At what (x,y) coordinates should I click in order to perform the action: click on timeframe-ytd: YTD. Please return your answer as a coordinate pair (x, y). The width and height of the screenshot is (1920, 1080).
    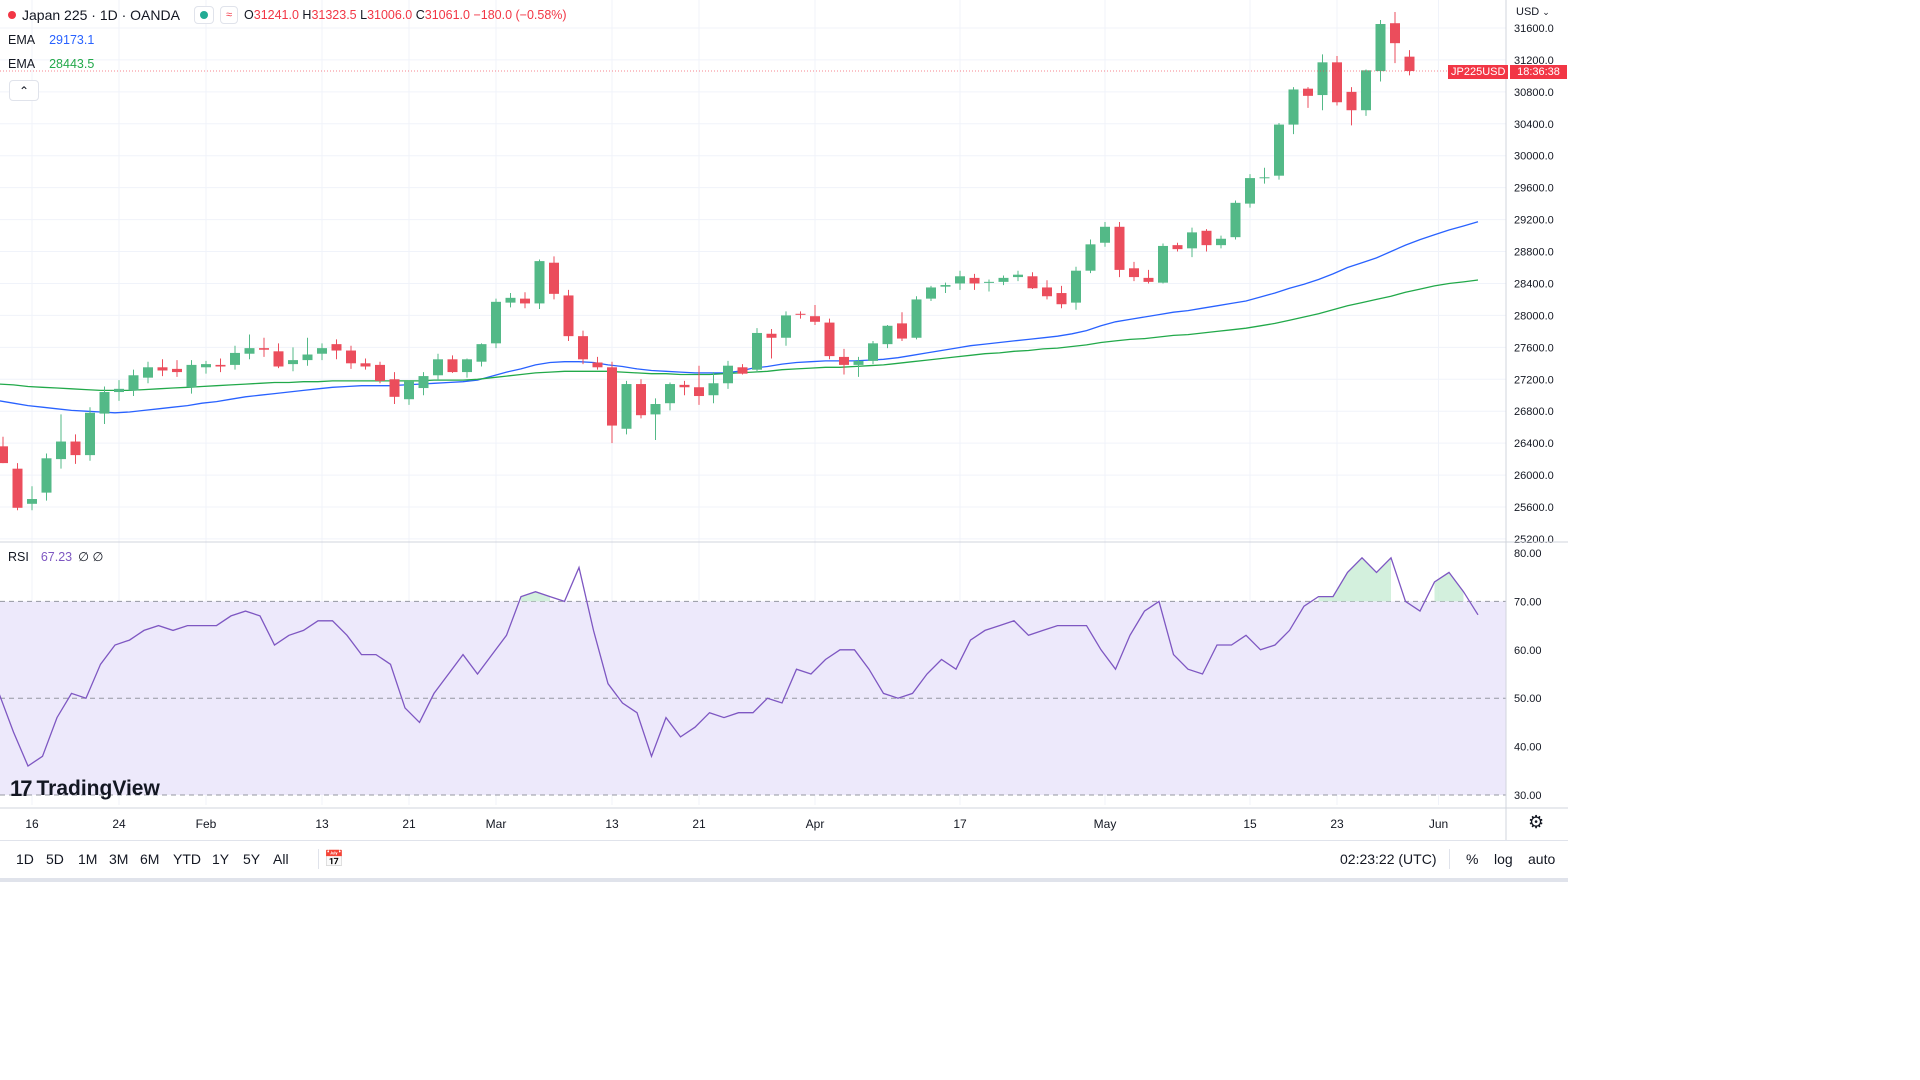
    Looking at the image, I should click on (187, 859).